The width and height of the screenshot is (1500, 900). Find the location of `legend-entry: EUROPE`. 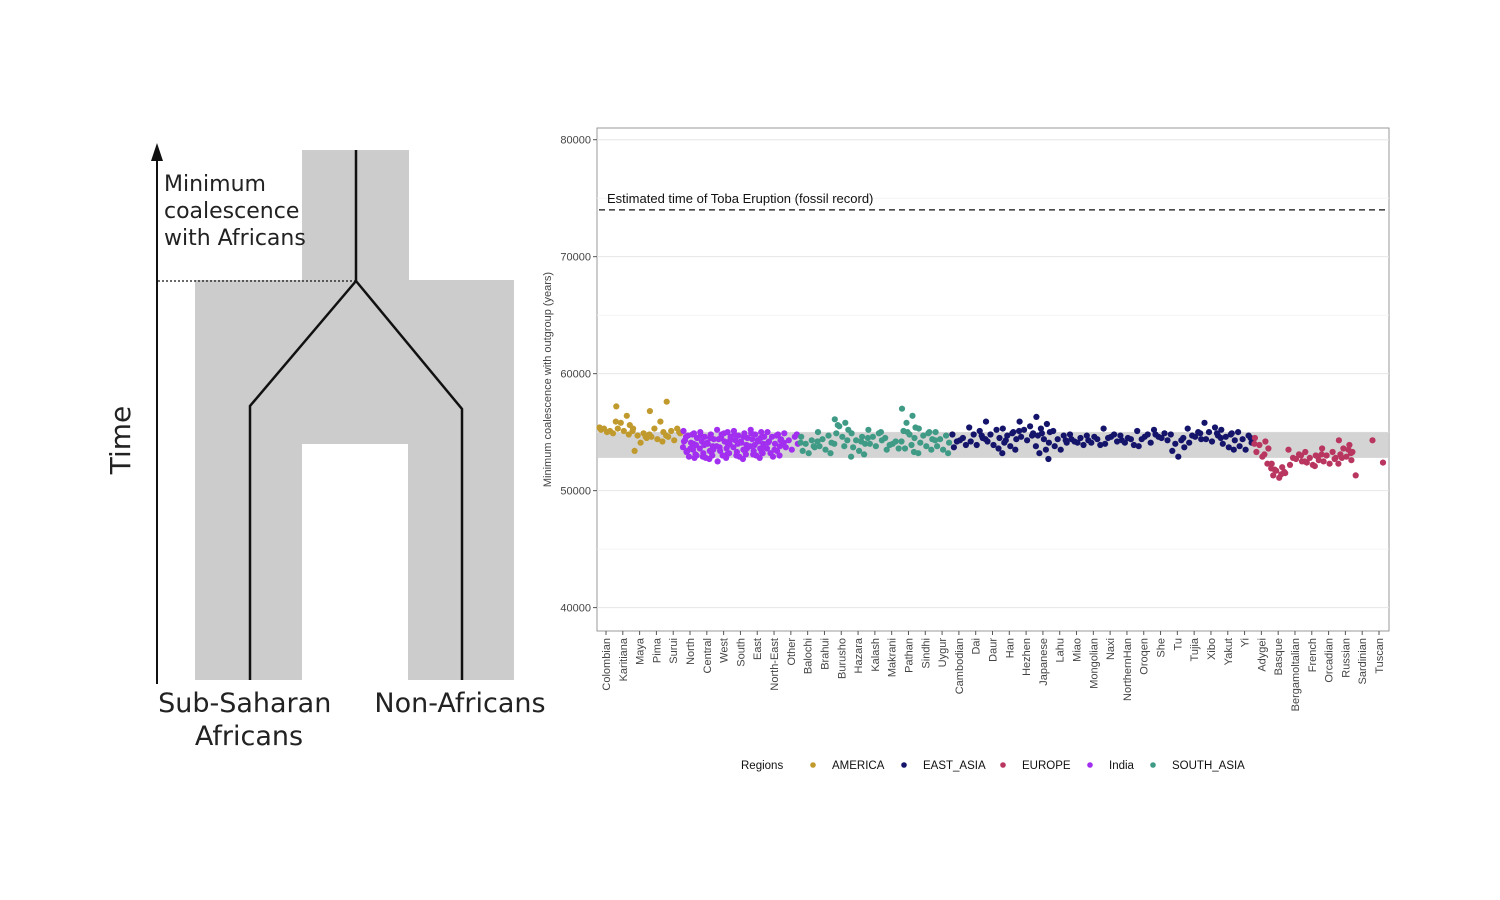

legend-entry: EUROPE is located at coordinates (1046, 766).